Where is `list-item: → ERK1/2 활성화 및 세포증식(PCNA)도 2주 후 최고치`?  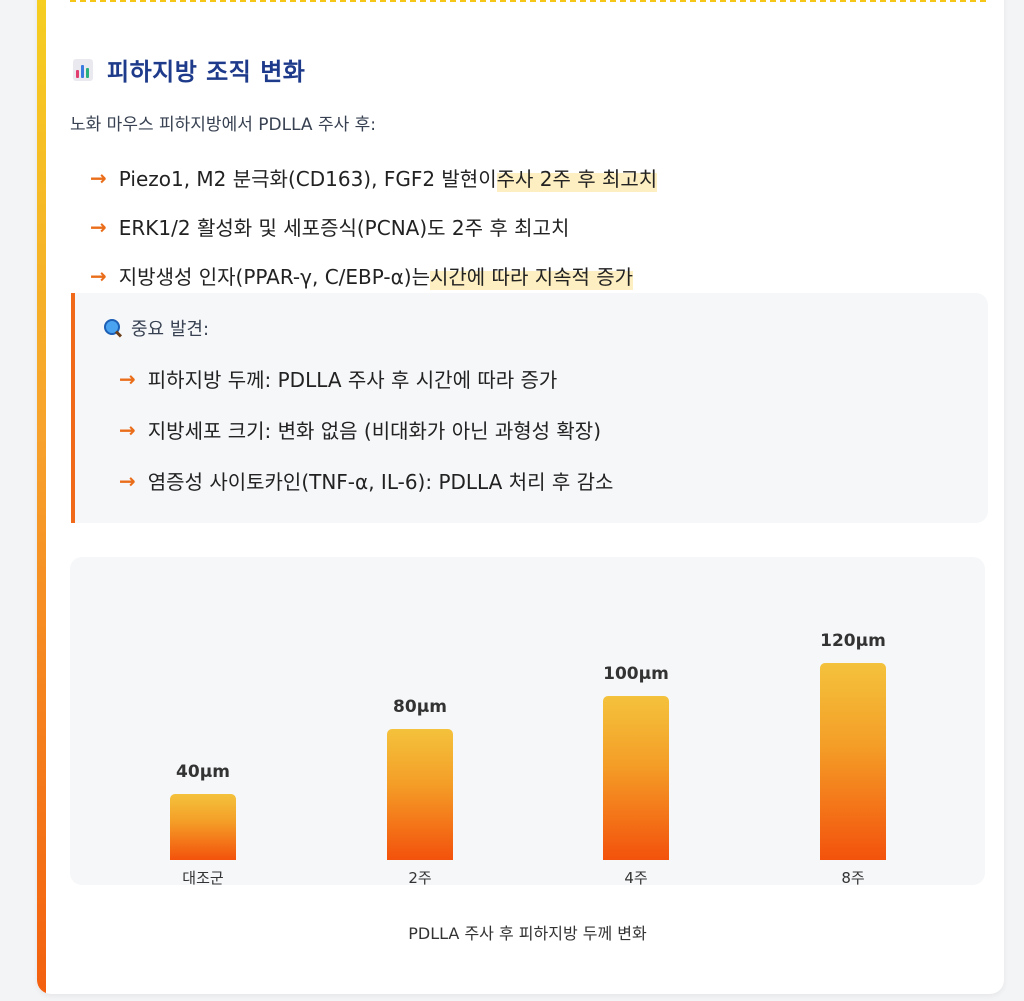 list-item: → ERK1/2 활성화 및 세포증식(PCNA)도 2주 후 최고치 is located at coordinates (373, 226).